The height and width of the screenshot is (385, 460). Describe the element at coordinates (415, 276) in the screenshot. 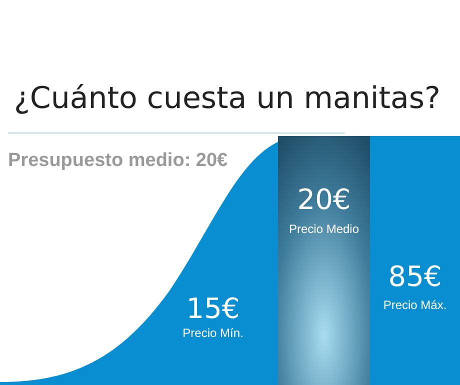

I see `data-label: 85€` at that location.